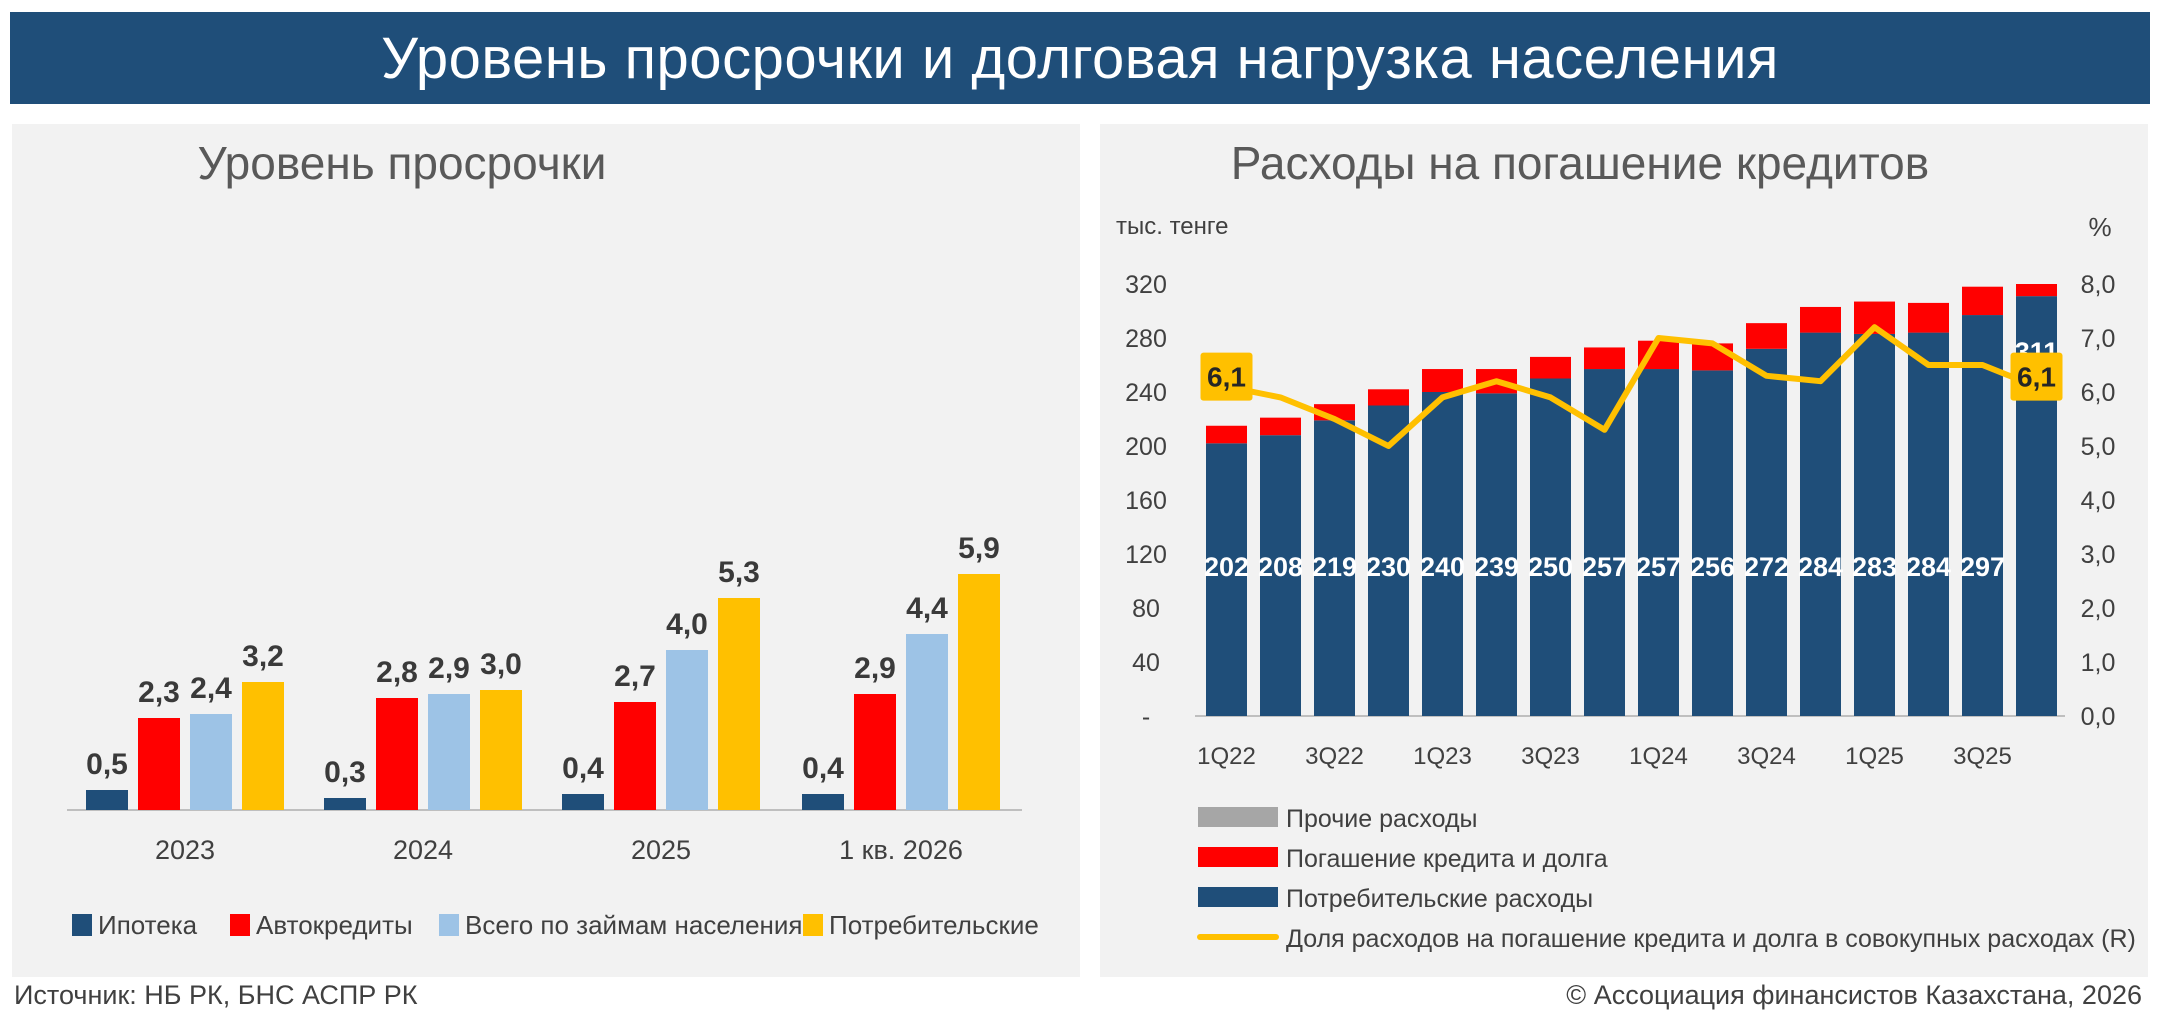 This screenshot has height=1022, width=2160. What do you see at coordinates (397, 672) in the screenshot?
I see `data-label: 2,8` at bounding box center [397, 672].